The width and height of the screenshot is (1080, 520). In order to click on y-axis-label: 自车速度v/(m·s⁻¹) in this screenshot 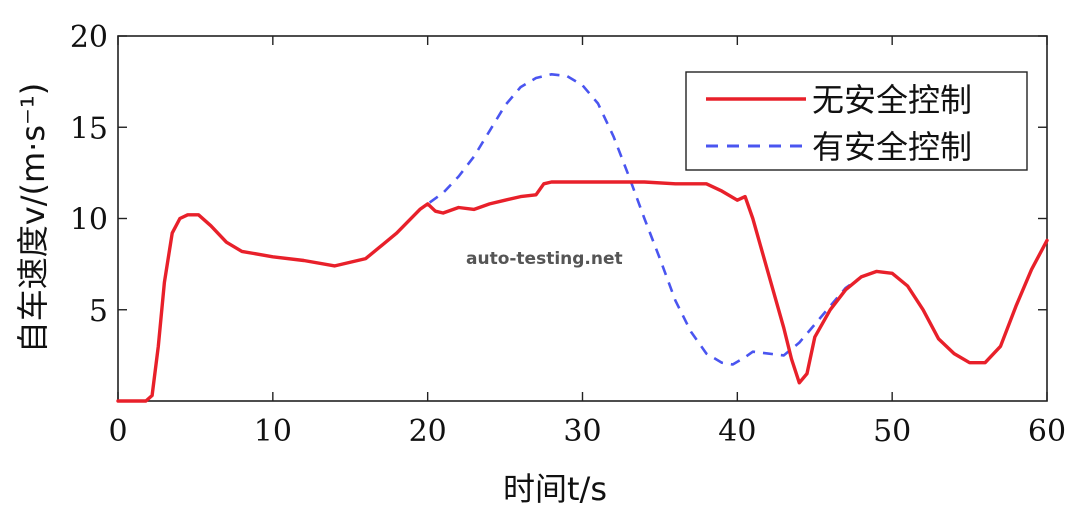, I will do `click(33, 218)`.